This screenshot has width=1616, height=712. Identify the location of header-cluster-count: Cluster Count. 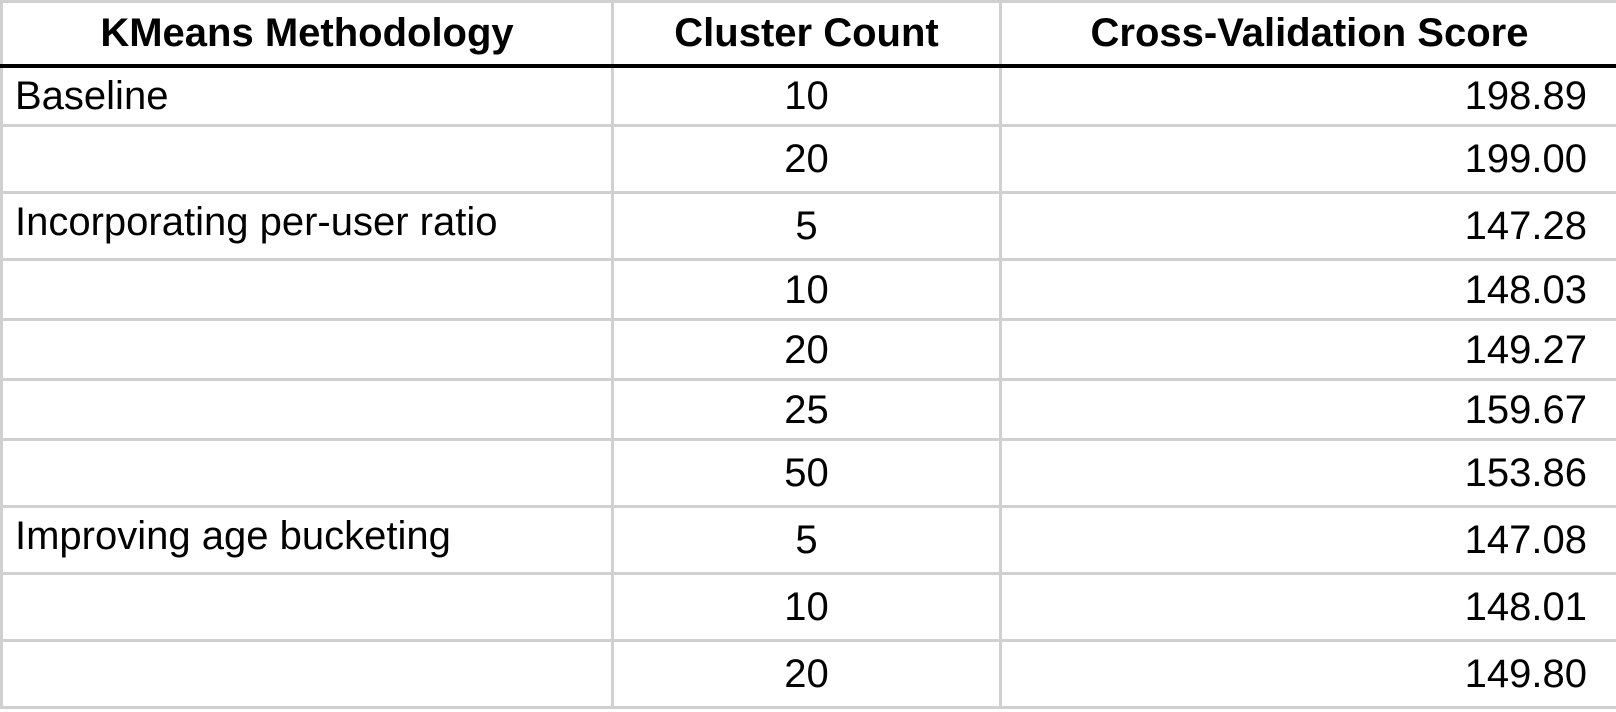
(806, 34).